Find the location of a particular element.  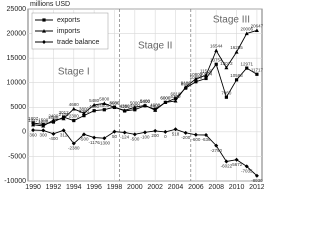

data-label: 16544 is located at coordinates (216, 46).